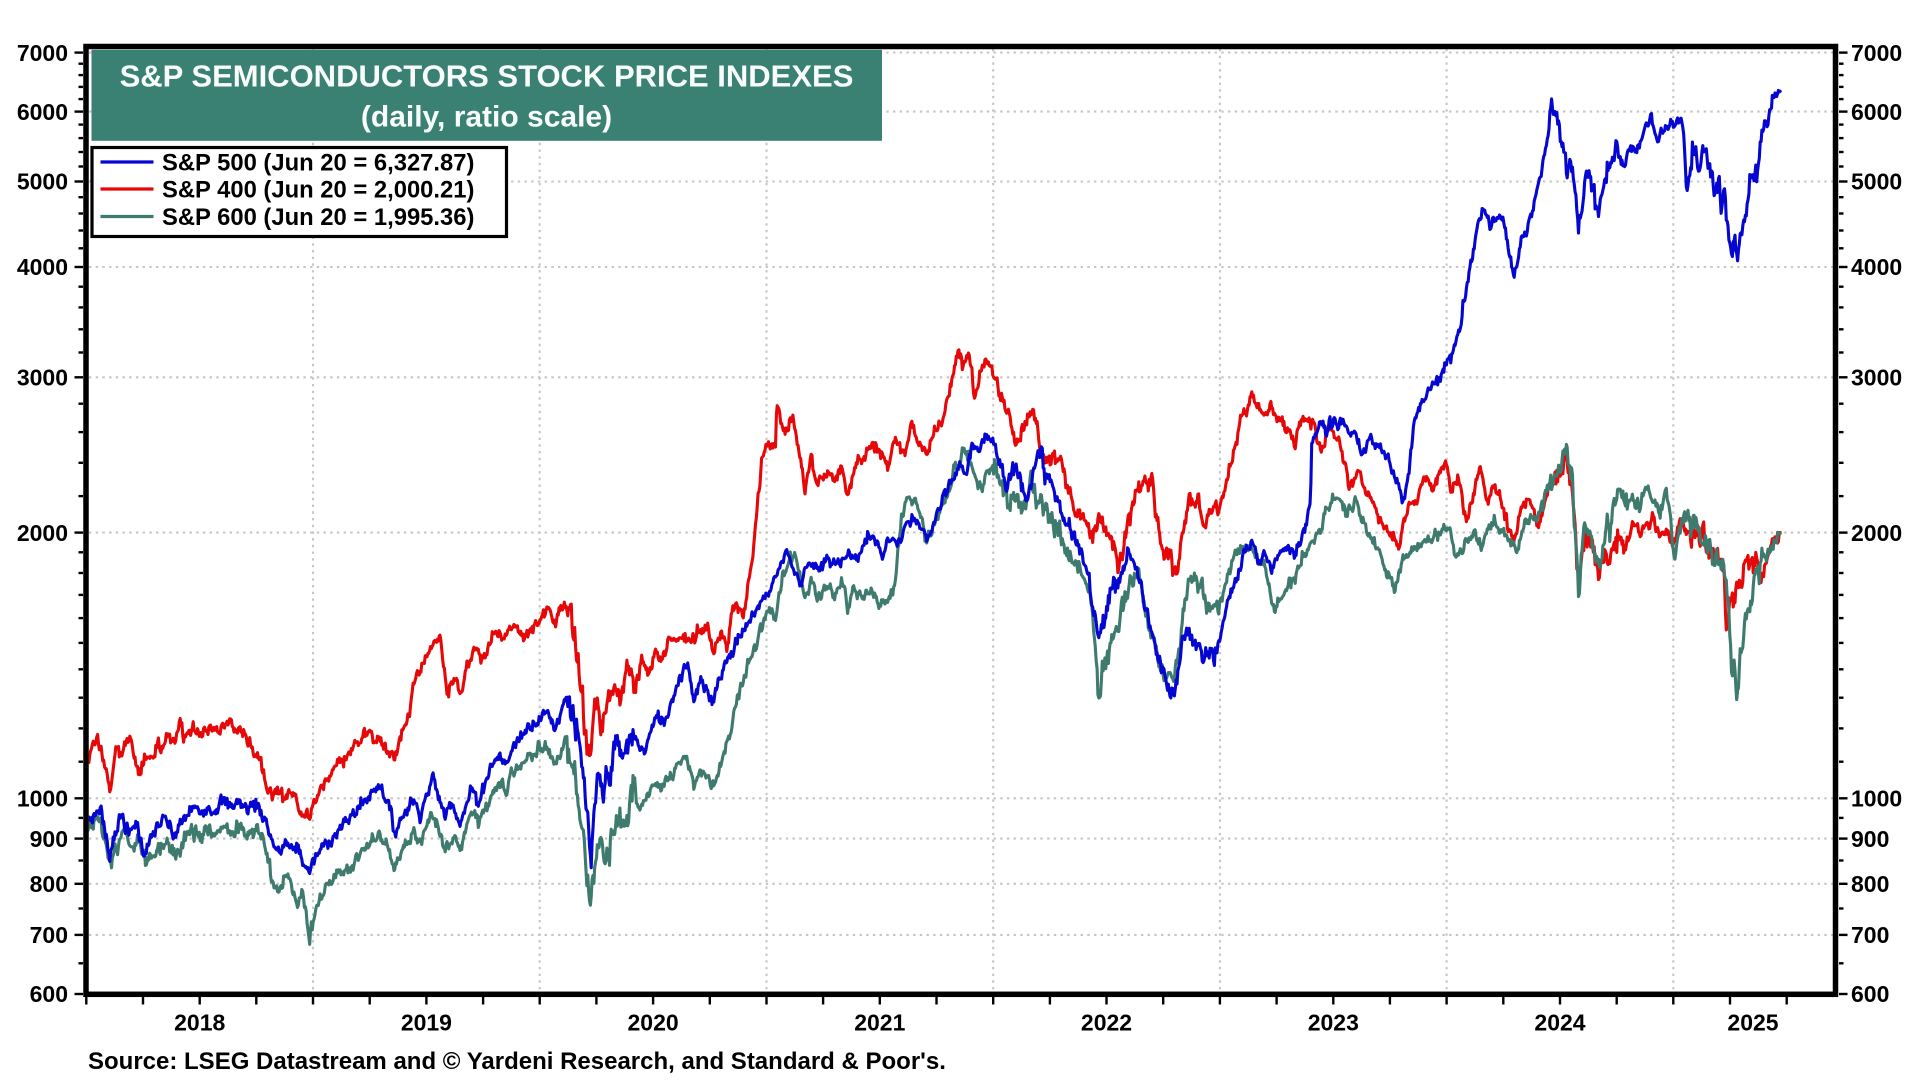 Image resolution: width=1920 pixels, height=1080 pixels. I want to click on svg-text: 2019, so click(426, 1023).